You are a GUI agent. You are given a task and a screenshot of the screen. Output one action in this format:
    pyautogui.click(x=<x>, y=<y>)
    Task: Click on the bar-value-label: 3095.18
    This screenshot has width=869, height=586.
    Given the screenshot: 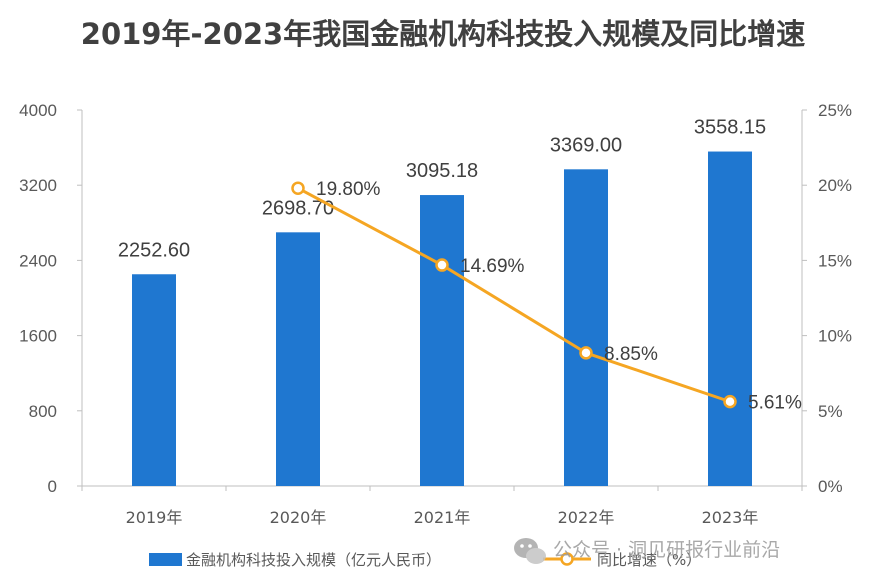 What is the action you would take?
    pyautogui.click(x=442, y=171)
    